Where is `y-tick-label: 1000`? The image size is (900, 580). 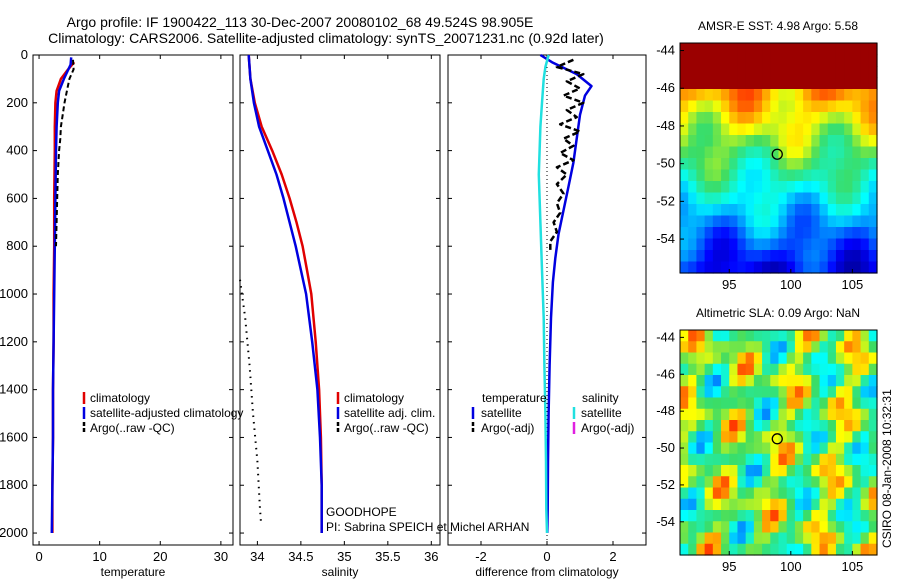
y-tick-label: 1000 is located at coordinates (14, 293).